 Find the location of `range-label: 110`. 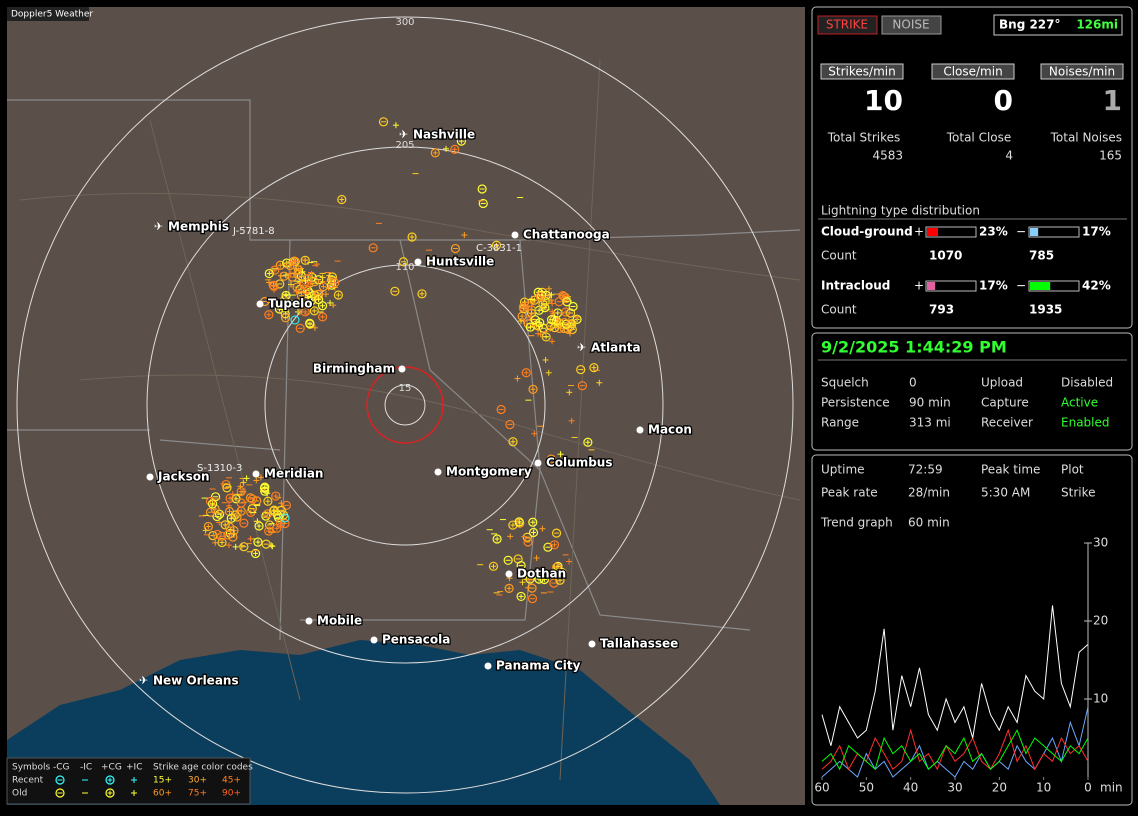

range-label: 110 is located at coordinates (404, 267).